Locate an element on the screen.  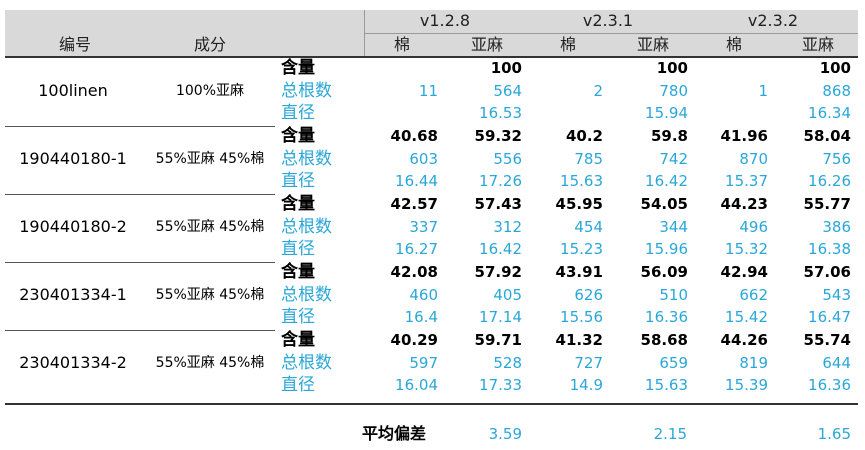
header-bottom-rule is located at coordinates (431, 57).